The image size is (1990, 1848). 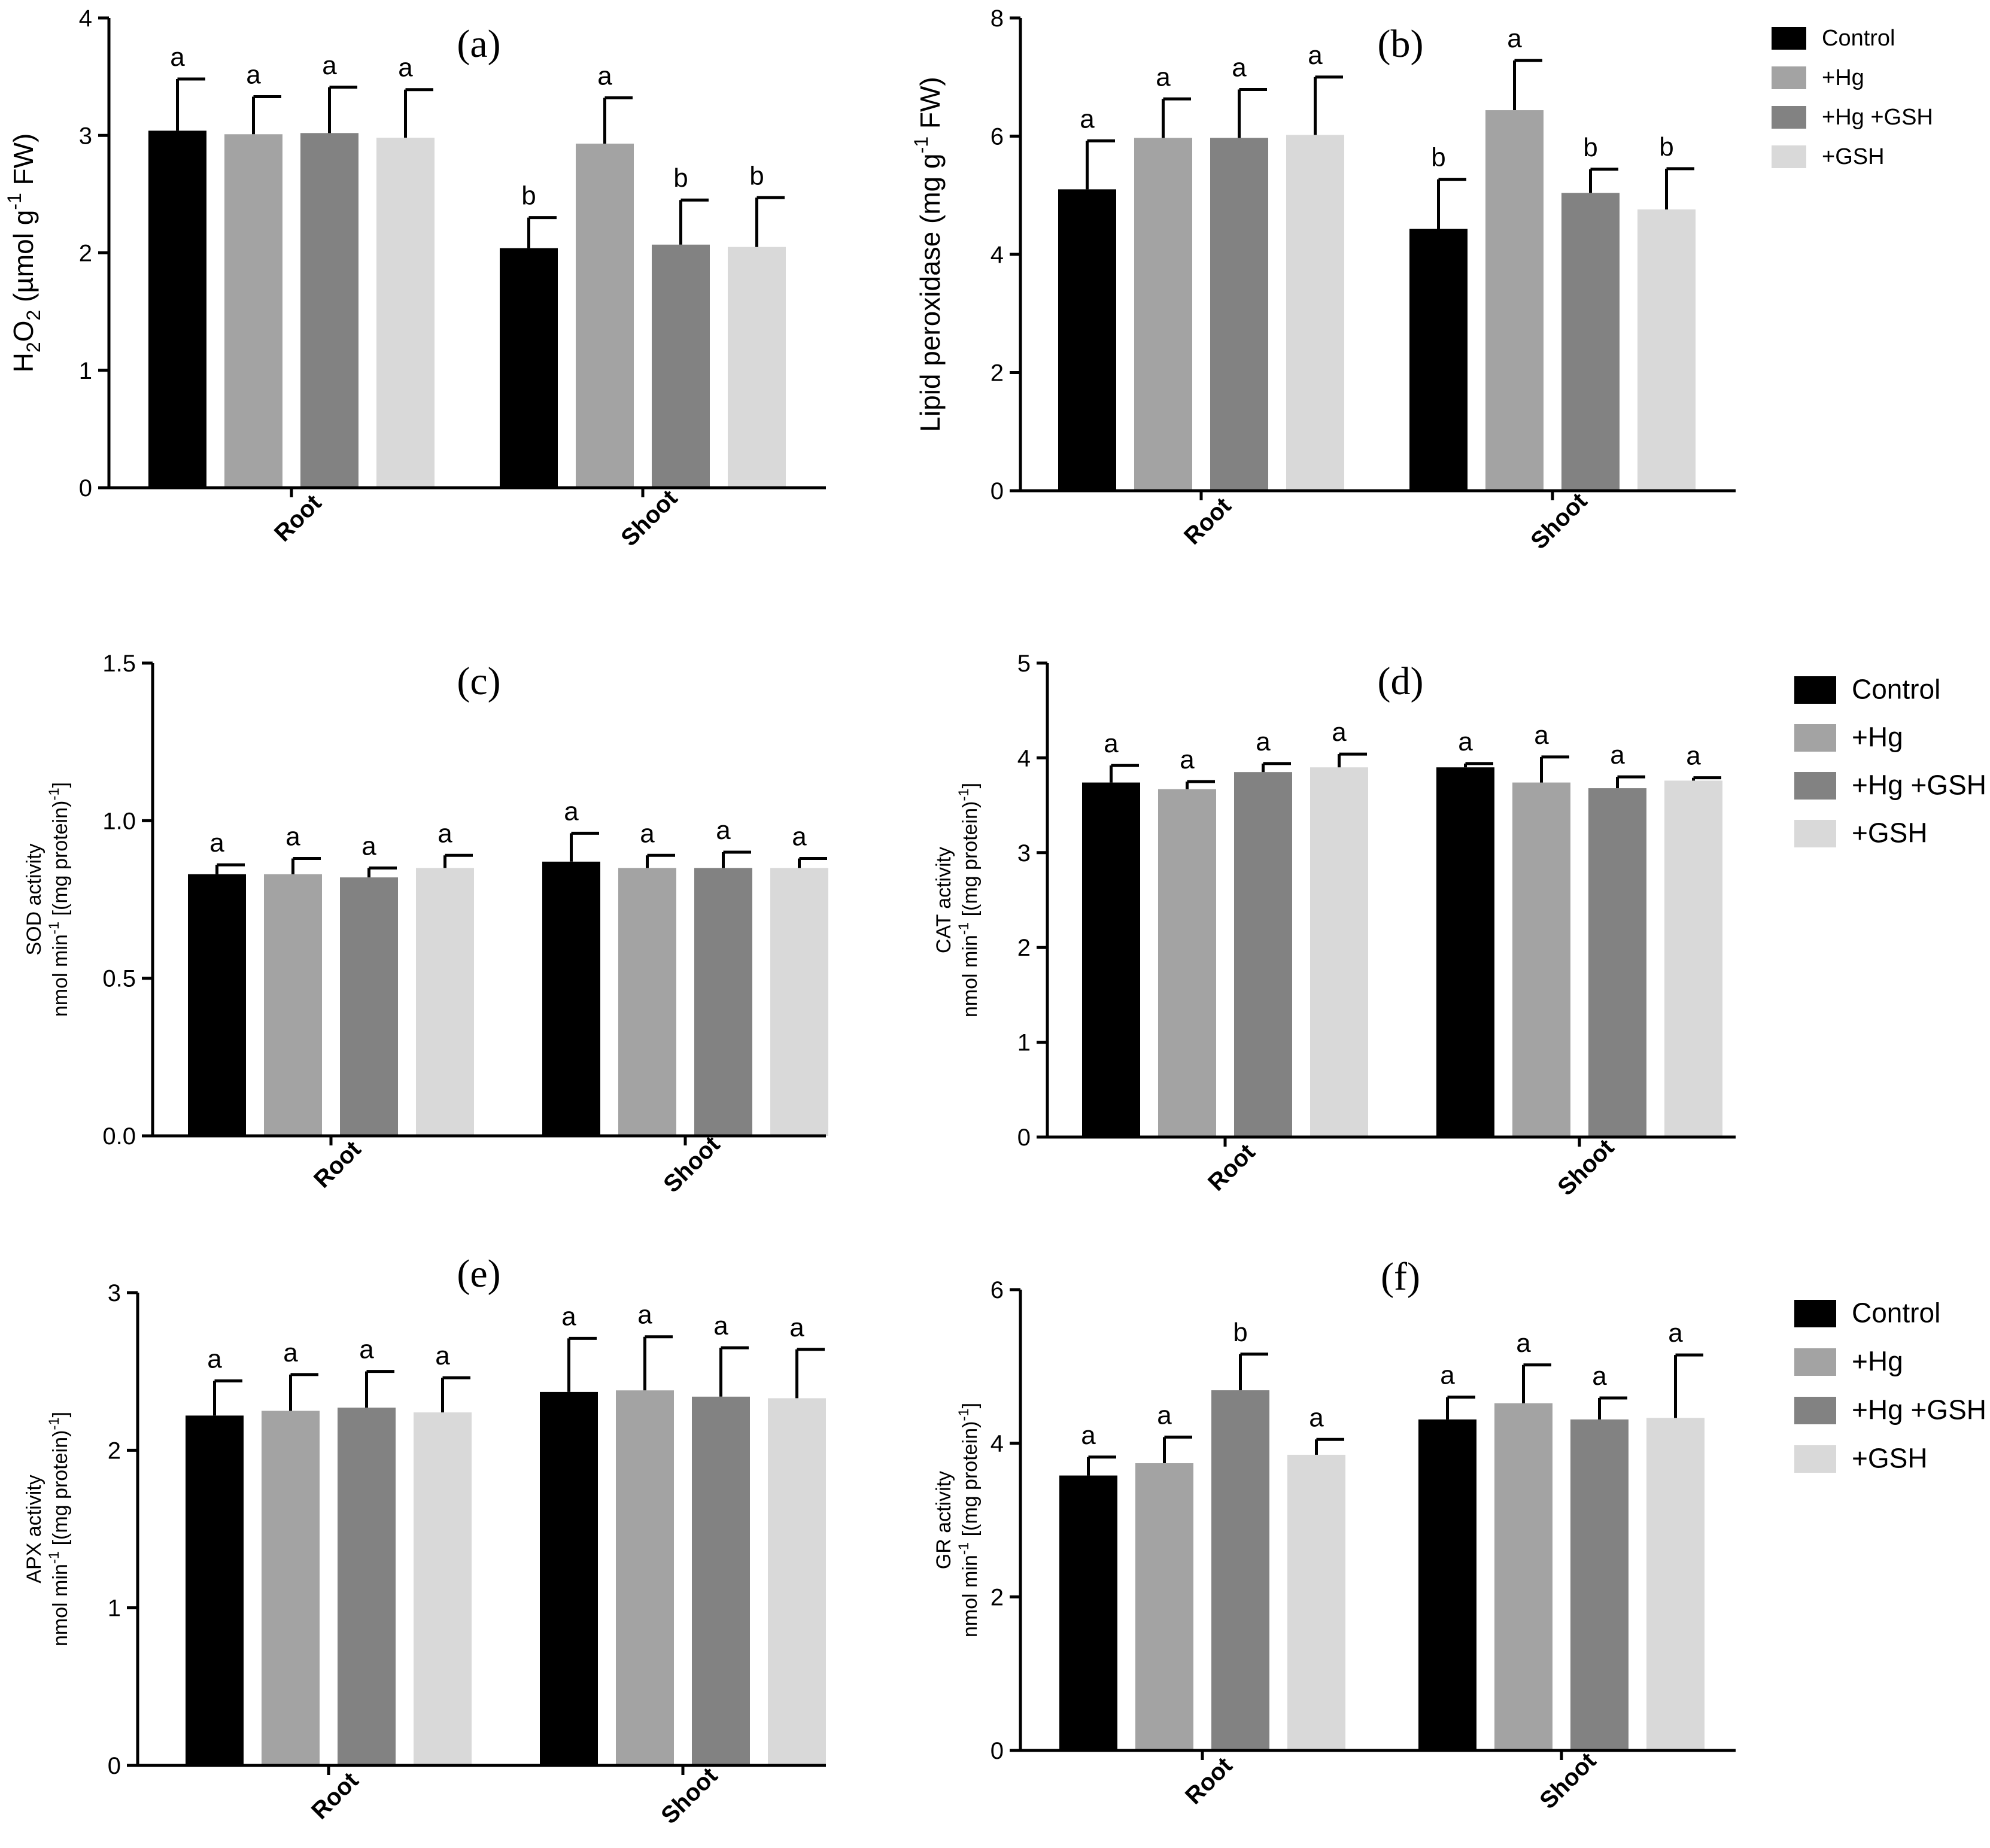 I want to click on y-tick-label: 3, so click(x=115, y=1293).